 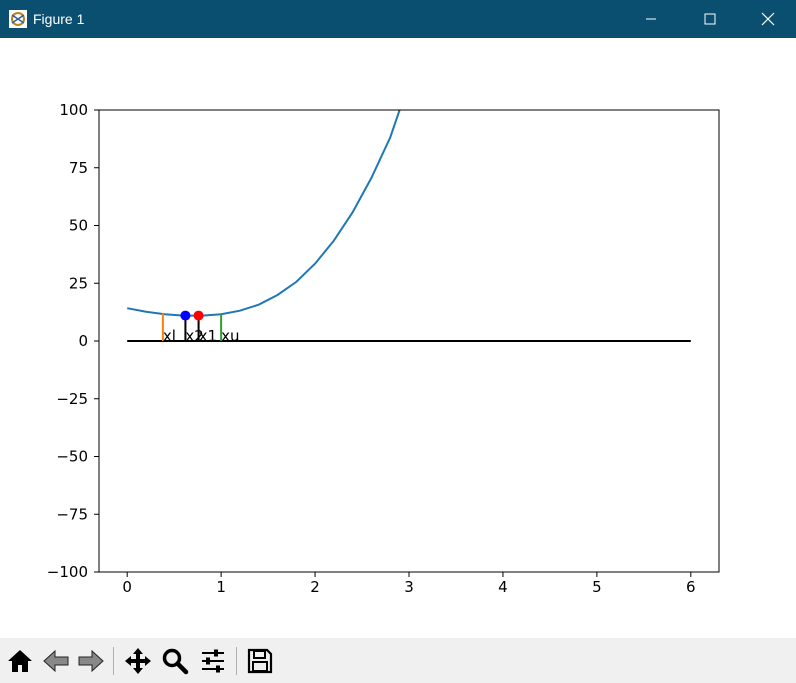 I want to click on save-button, so click(x=260, y=661).